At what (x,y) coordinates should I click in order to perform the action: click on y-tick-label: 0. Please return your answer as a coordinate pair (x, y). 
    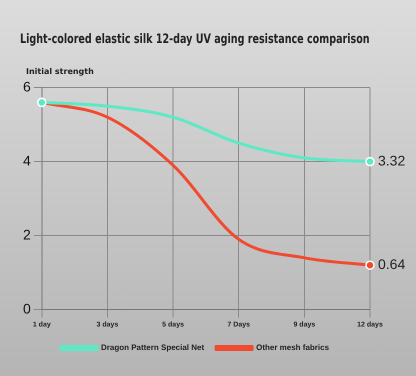
    Looking at the image, I should click on (26, 308).